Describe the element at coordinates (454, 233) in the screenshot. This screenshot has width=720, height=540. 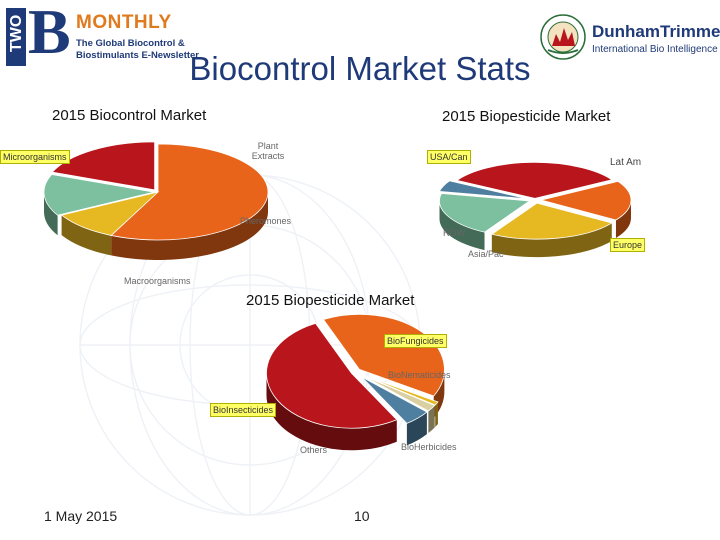
I see `chart2-label-row: ROW` at that location.